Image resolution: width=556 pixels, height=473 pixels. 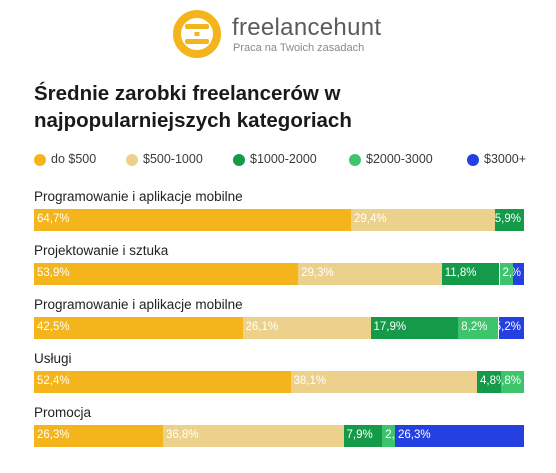 I want to click on category-label: Usługi, so click(x=53, y=358).